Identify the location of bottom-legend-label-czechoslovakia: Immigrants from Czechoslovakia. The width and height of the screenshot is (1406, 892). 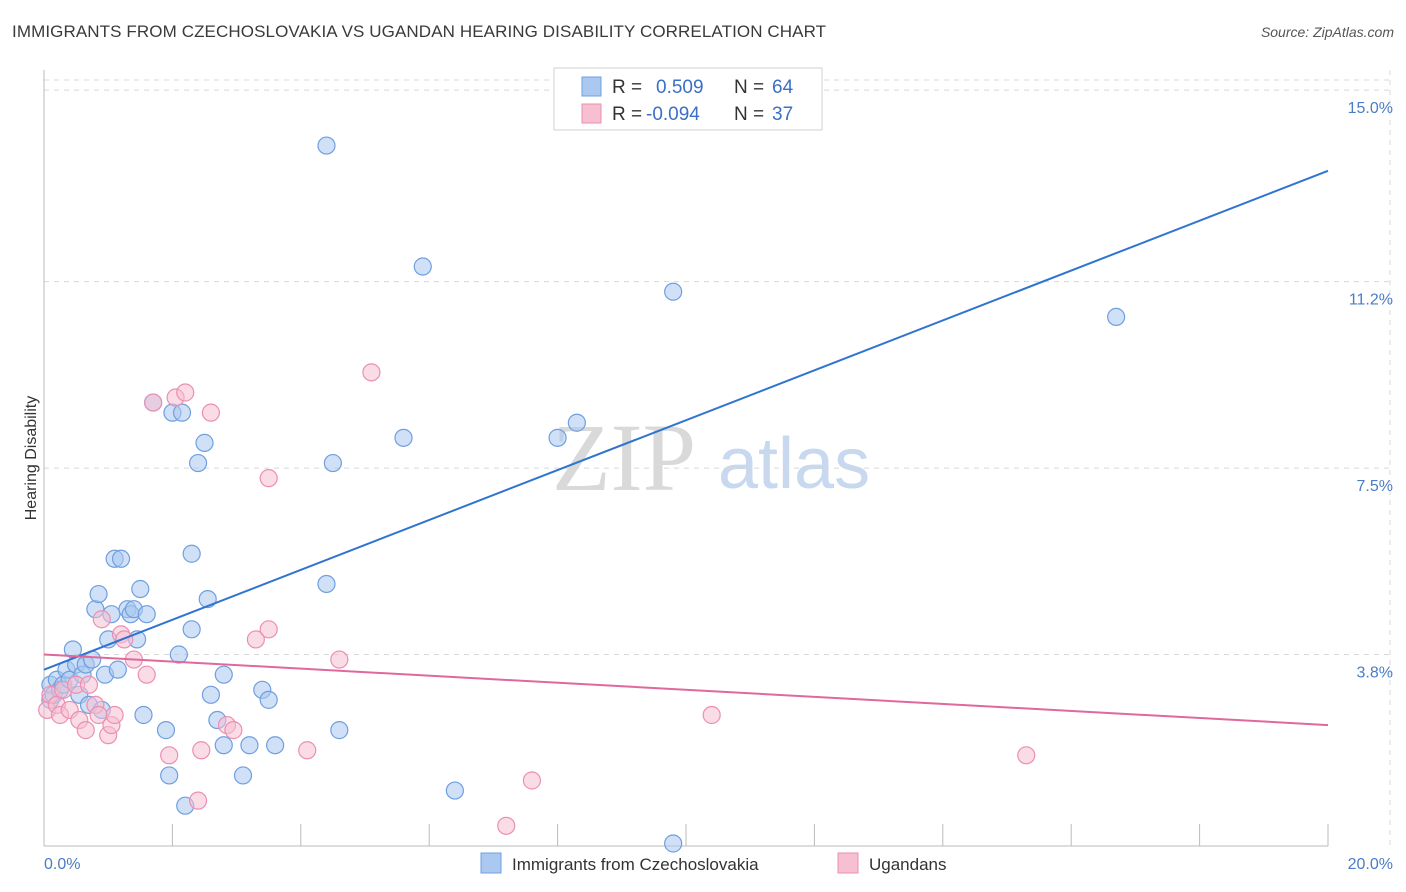
(635, 864).